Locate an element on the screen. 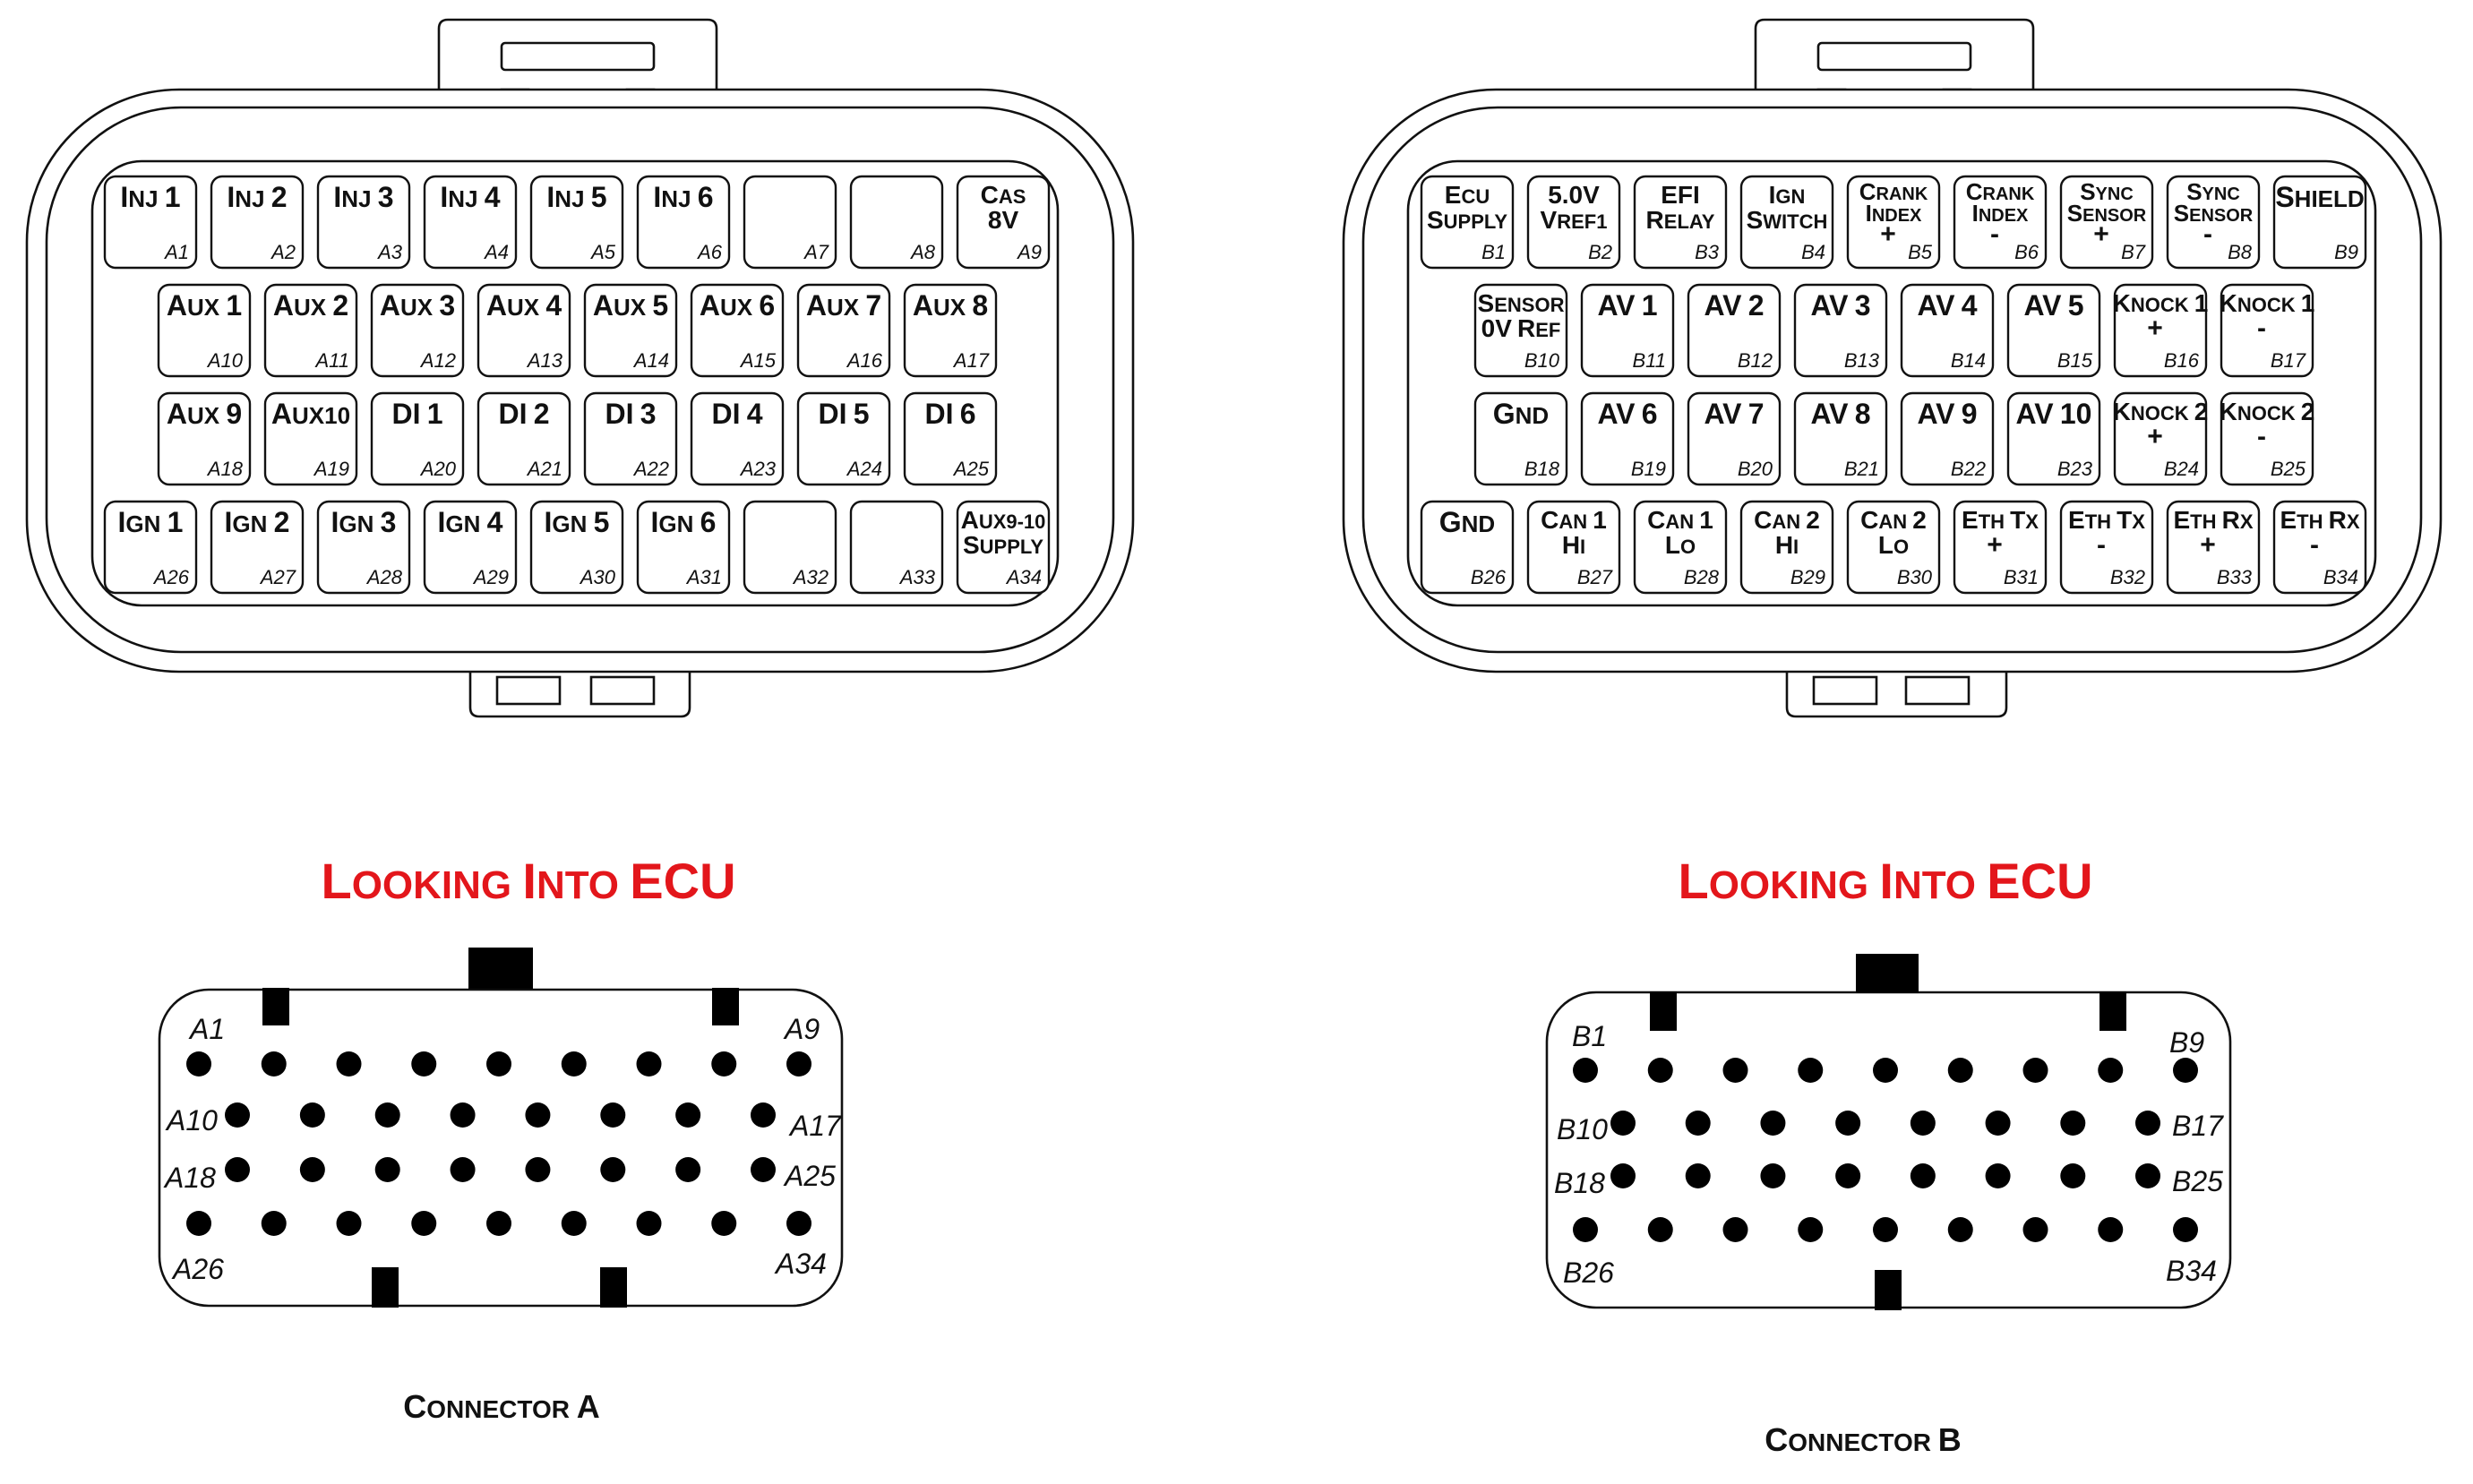 This screenshot has width=2473, height=1484. pin-number: A32 is located at coordinates (810, 577).